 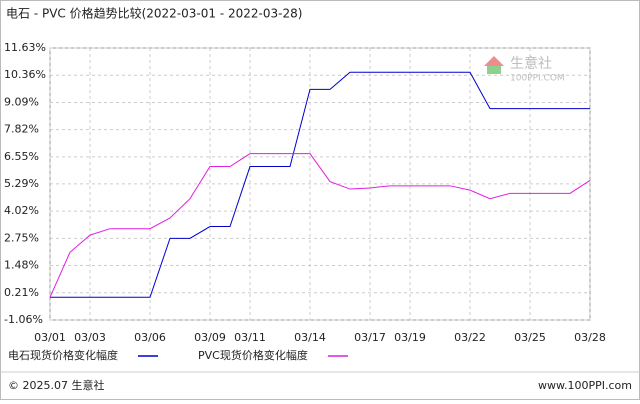 What do you see at coordinates (531, 63) in the screenshot?
I see `watermark-name: 生意社` at bounding box center [531, 63].